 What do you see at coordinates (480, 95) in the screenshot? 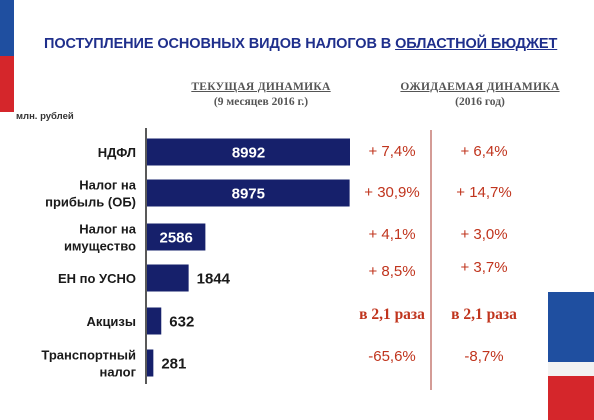
I see `expected-dynamics-header: ОЖИДАЕМАЯ ДИНАМИКА (2016 год)` at bounding box center [480, 95].